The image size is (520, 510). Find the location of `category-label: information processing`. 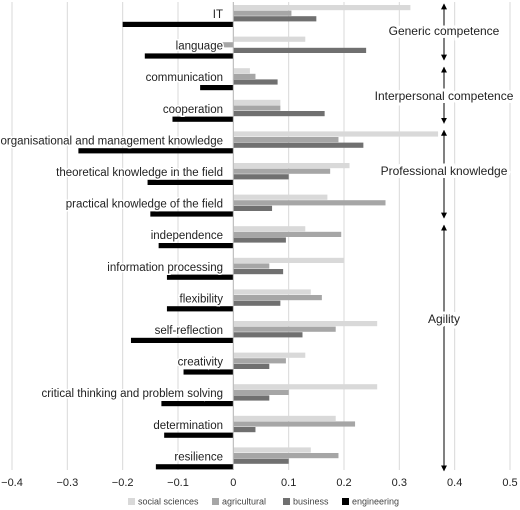

category-label: information processing is located at coordinates (165, 268).